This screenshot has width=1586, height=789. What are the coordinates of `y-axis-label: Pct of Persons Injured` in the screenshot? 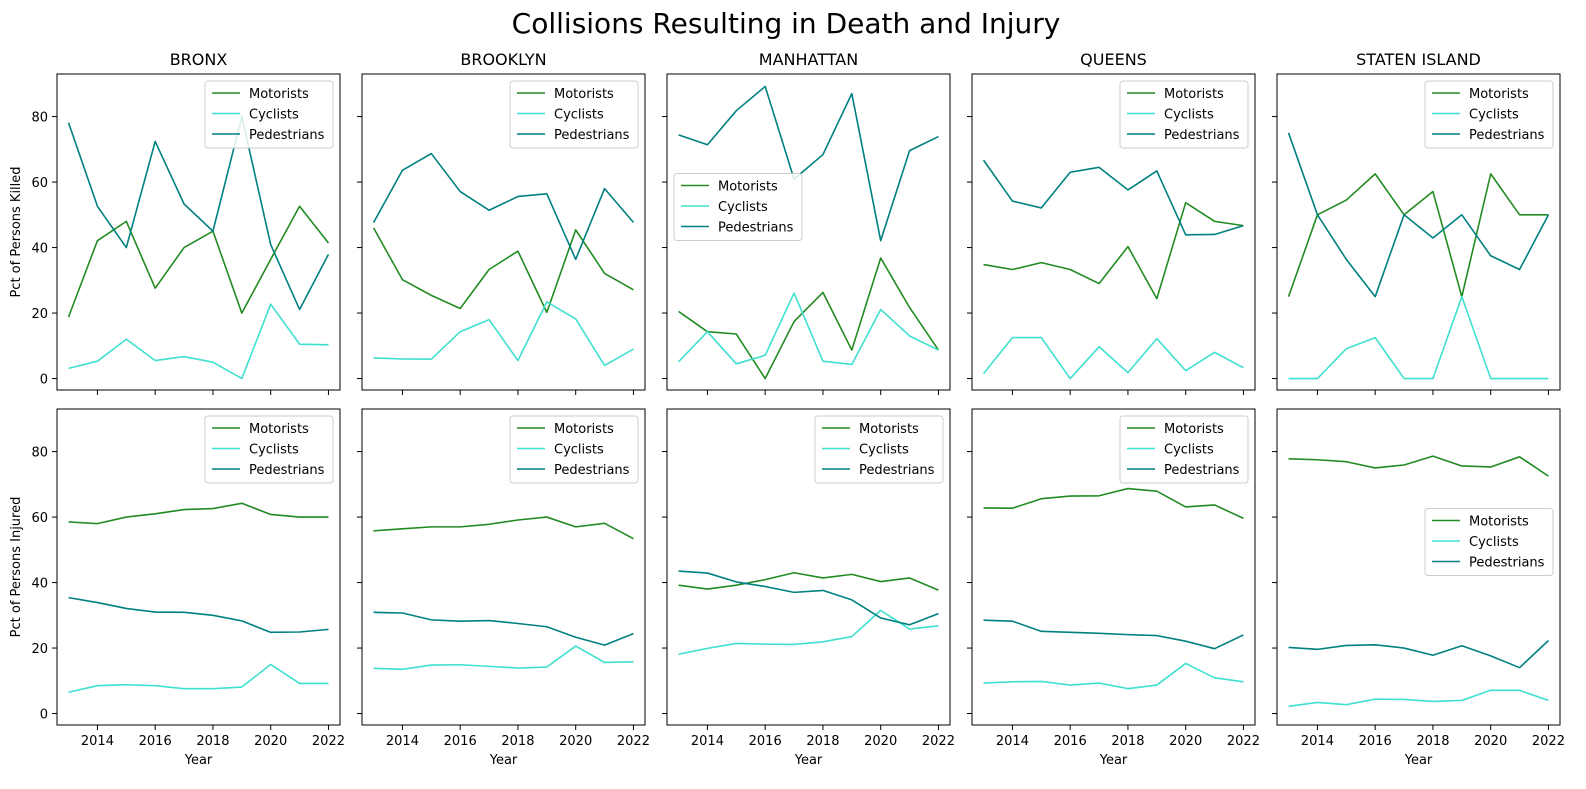 It's located at (16, 567).